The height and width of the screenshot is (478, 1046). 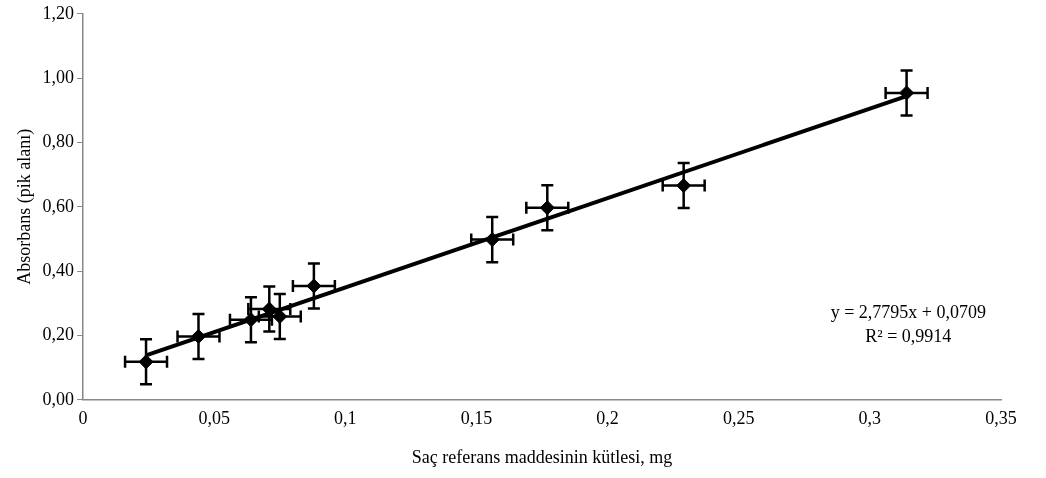 I want to click on y-tick-label: 1,20, so click(x=58, y=12).